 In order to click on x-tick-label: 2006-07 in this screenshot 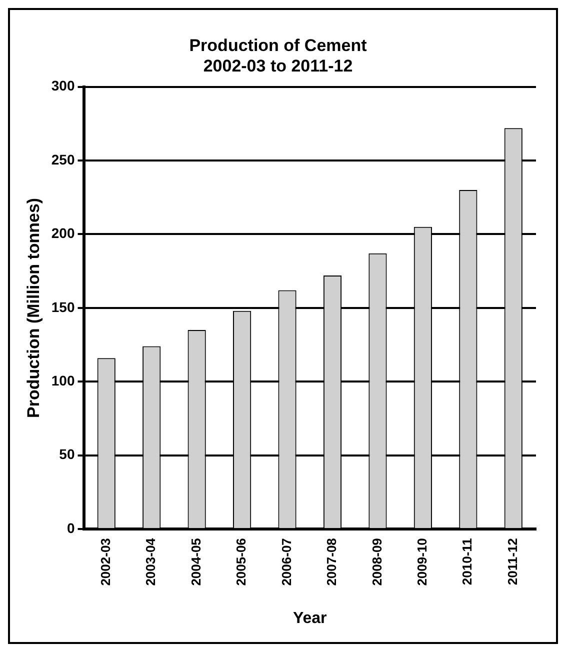, I will do `click(286, 562)`.